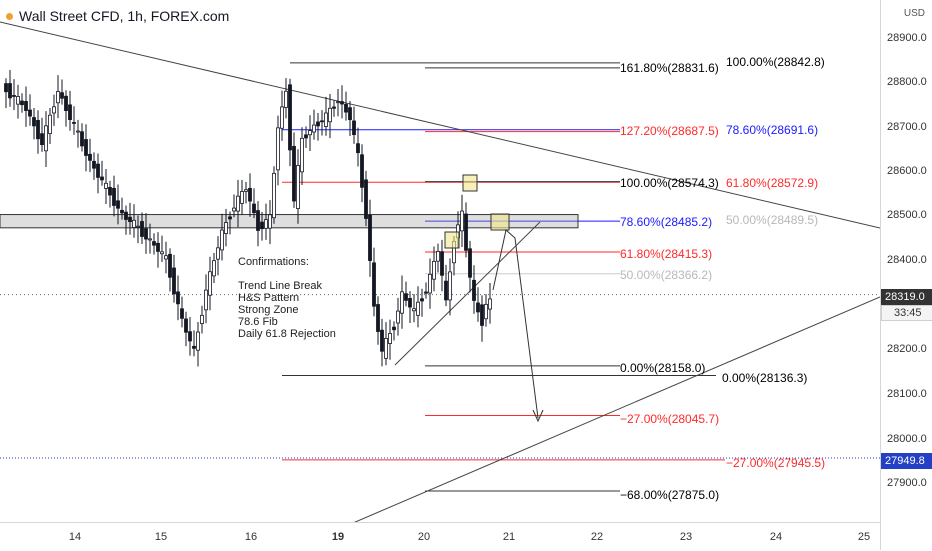 This screenshot has height=551, width=932. What do you see at coordinates (470, 183) in the screenshot?
I see `hs-marker-head` at bounding box center [470, 183].